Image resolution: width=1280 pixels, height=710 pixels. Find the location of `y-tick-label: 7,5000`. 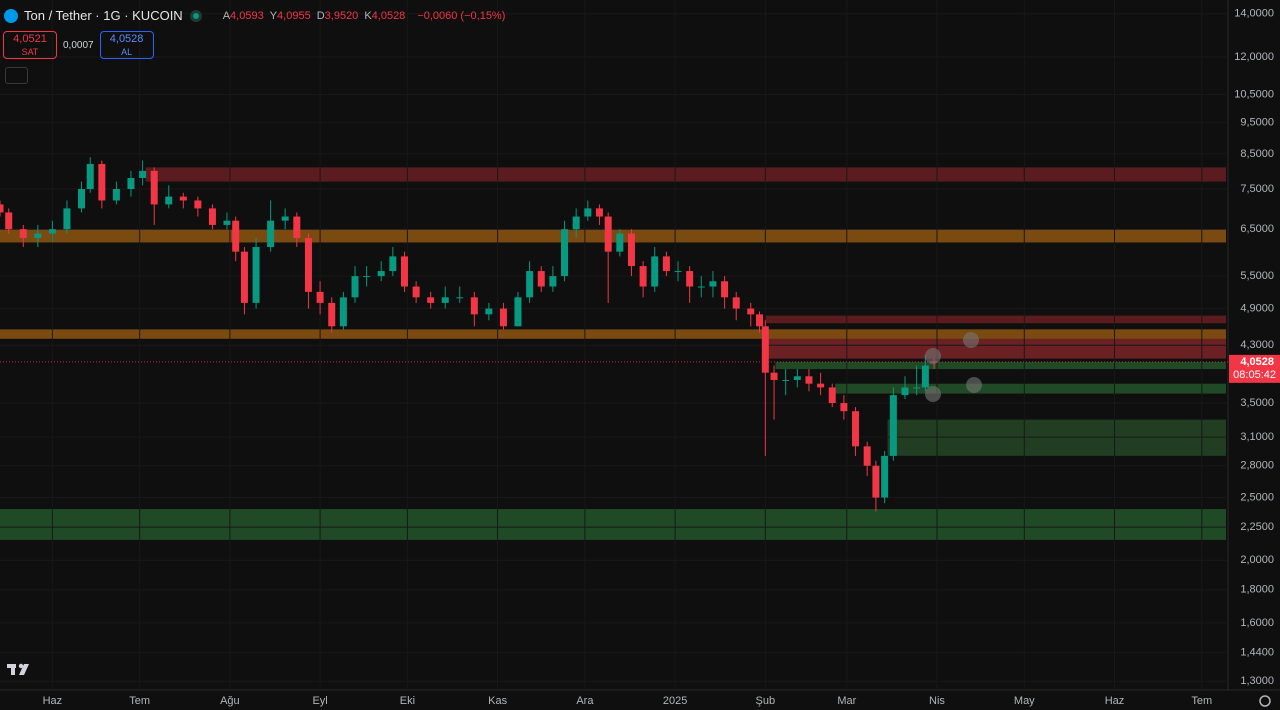

y-tick-label: 7,5000 is located at coordinates (1257, 189).